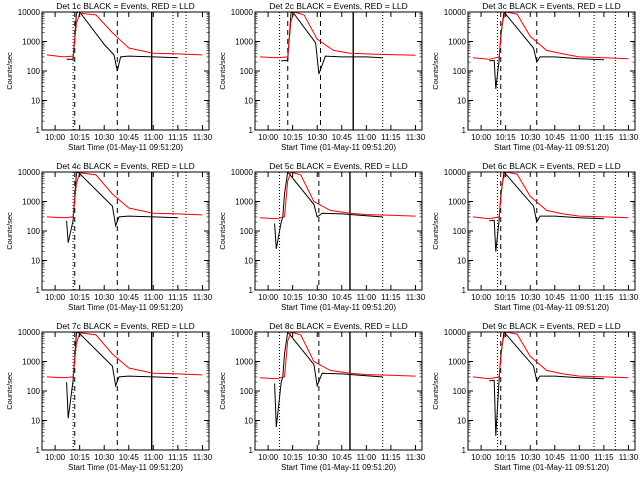 This screenshot has height=485, width=640. What do you see at coordinates (125, 166) in the screenshot?
I see `panel-title: Det 4c BLACK = Events, RED = LLD` at bounding box center [125, 166].